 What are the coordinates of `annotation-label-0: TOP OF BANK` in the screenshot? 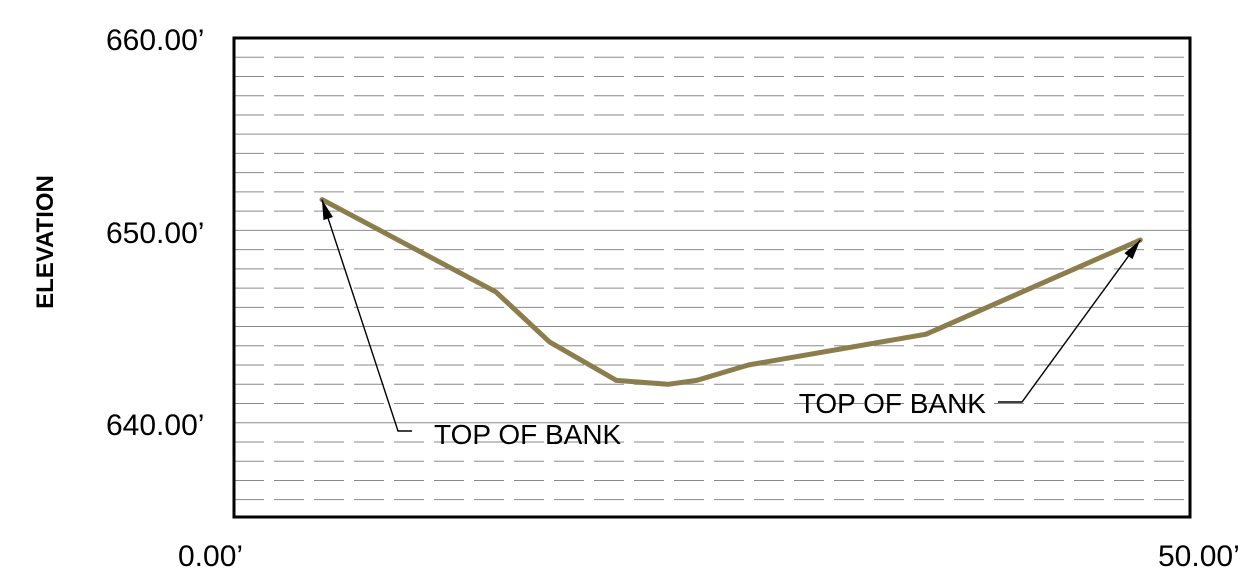 It's located at (528, 434).